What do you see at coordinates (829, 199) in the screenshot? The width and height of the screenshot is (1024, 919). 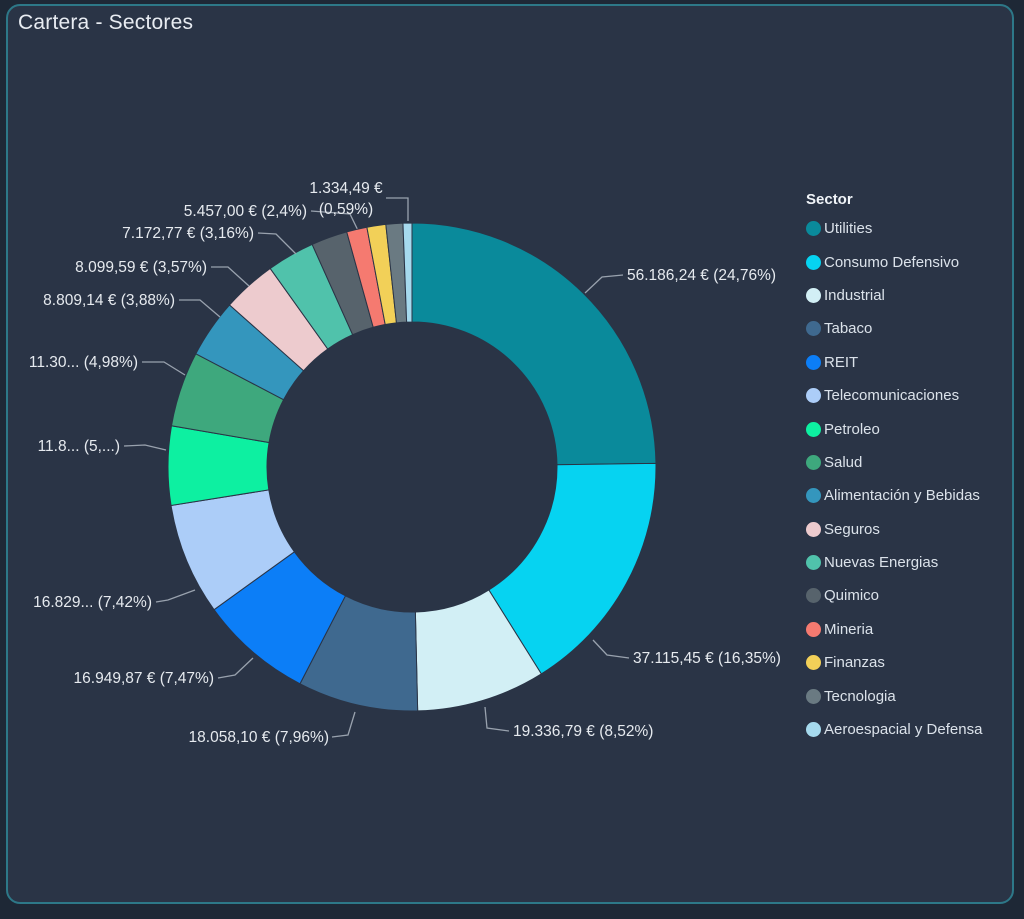 I see `legend-title: Sector` at bounding box center [829, 199].